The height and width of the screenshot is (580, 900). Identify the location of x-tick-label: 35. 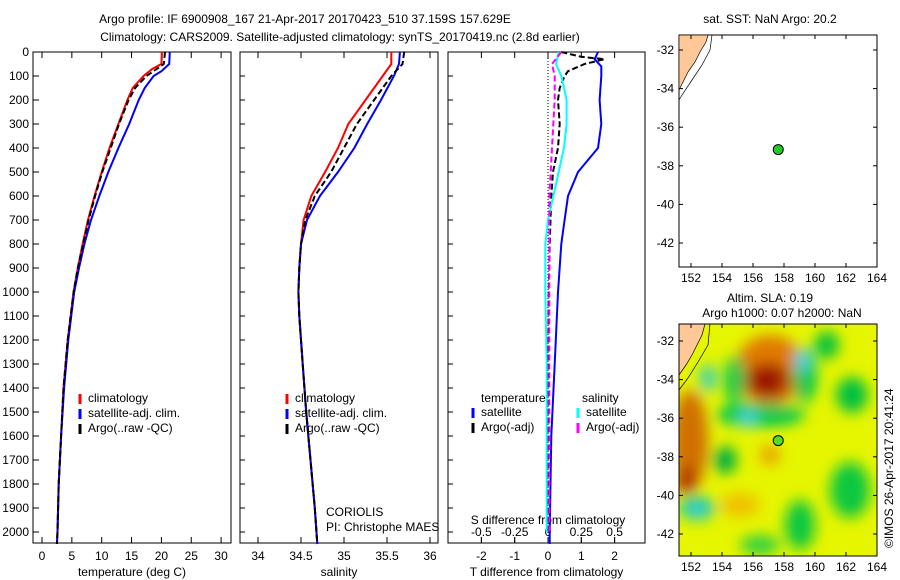
(344, 556).